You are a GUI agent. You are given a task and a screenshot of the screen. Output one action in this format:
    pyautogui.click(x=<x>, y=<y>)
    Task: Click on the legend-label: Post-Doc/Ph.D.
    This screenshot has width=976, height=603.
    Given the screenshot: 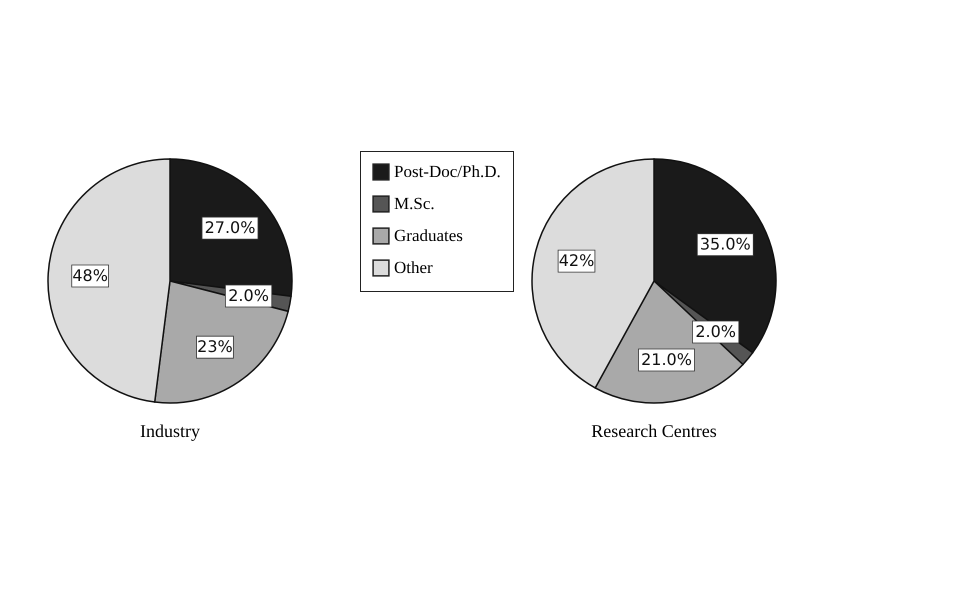 What is the action you would take?
    pyautogui.click(x=447, y=171)
    